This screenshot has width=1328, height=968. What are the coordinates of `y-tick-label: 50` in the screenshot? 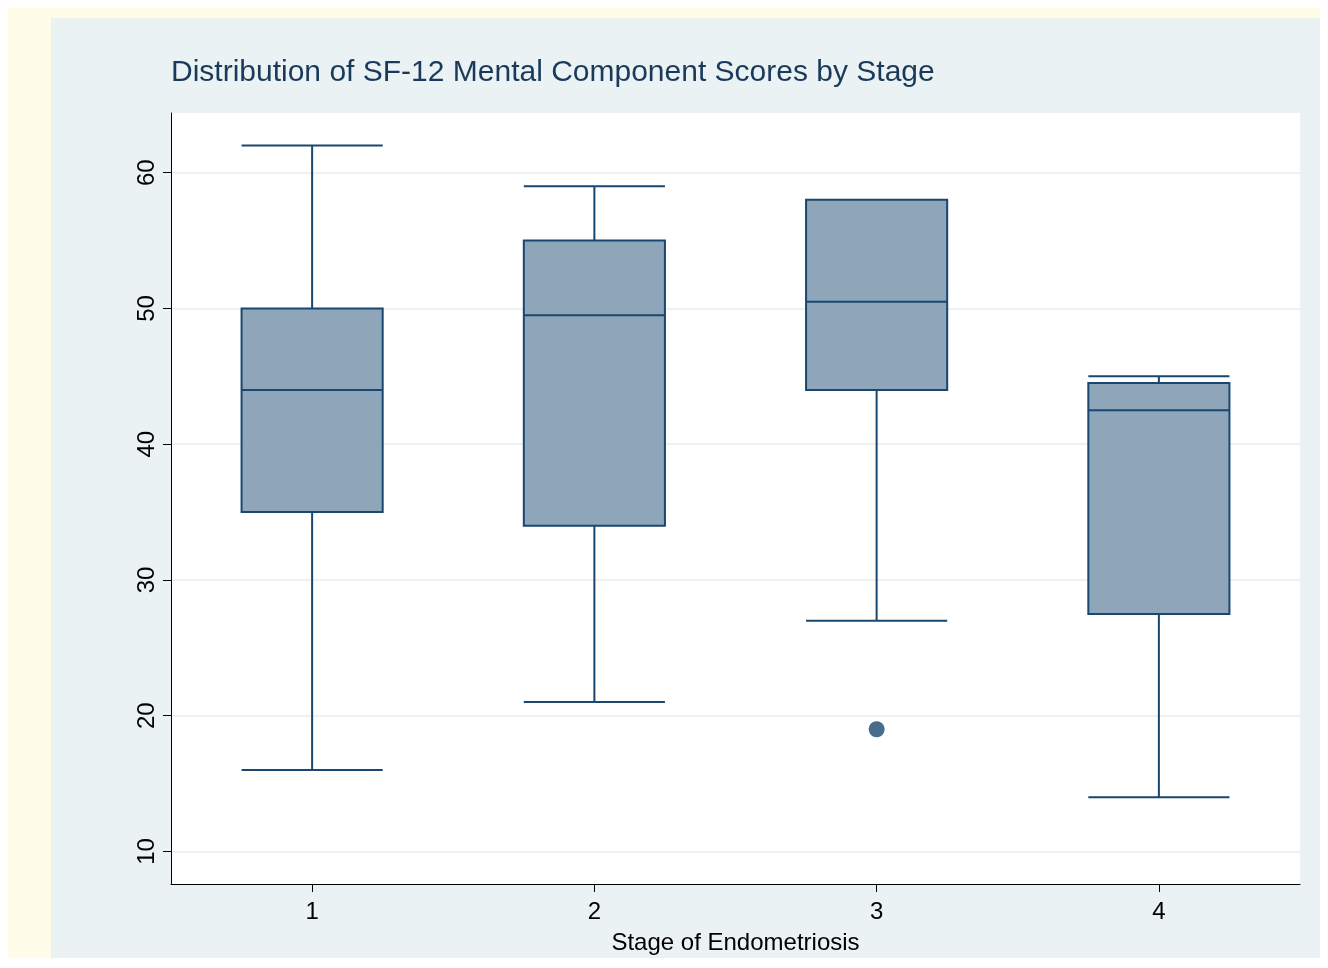 It's located at (145, 308).